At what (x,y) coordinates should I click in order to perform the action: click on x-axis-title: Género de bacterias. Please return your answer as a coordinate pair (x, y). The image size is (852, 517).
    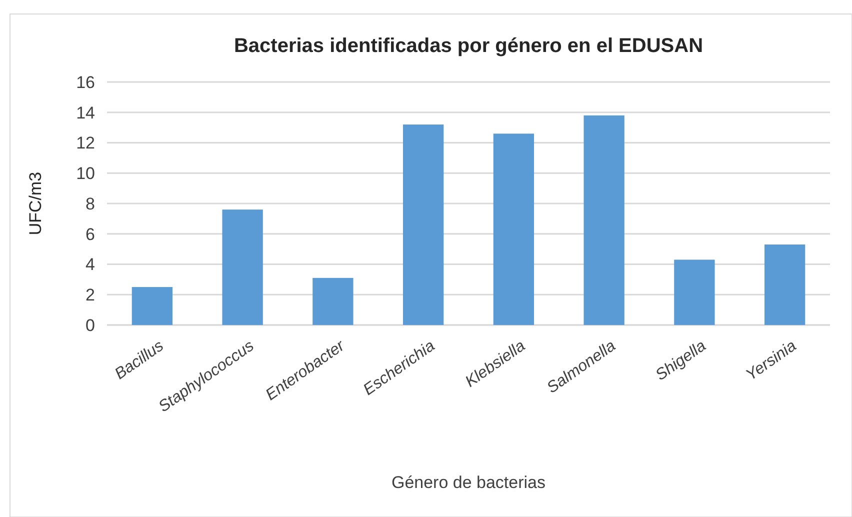
    Looking at the image, I should click on (468, 482).